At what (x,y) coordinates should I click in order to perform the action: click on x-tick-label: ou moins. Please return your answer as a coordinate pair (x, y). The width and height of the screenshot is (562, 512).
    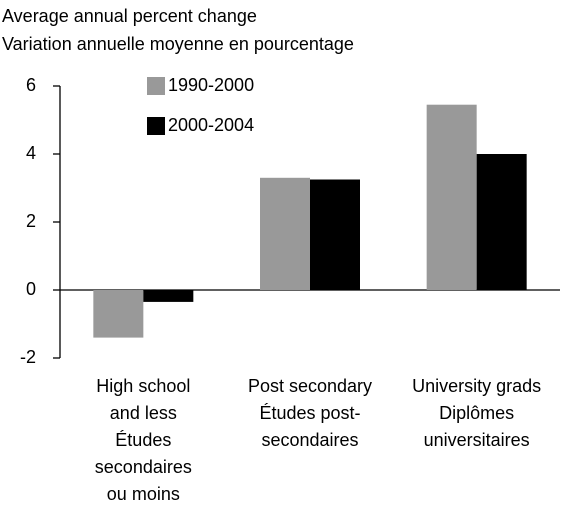
    Looking at the image, I should click on (143, 494).